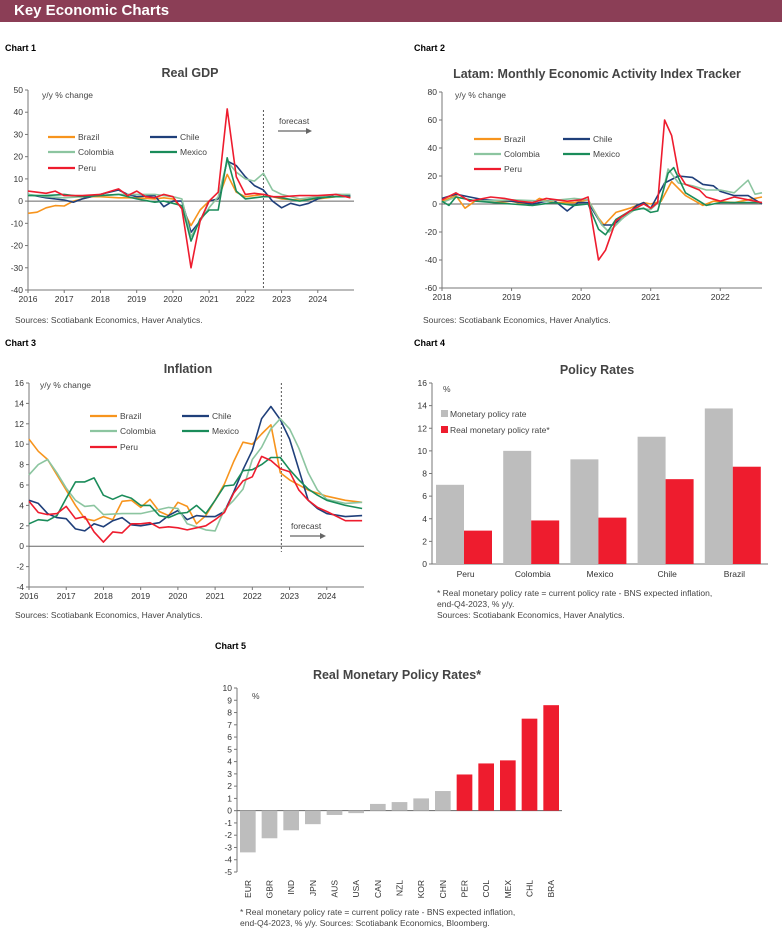 Image resolution: width=782 pixels, height=943 pixels. Describe the element at coordinates (533, 574) in the screenshot. I see `chart4-category-label: Colombia` at that location.